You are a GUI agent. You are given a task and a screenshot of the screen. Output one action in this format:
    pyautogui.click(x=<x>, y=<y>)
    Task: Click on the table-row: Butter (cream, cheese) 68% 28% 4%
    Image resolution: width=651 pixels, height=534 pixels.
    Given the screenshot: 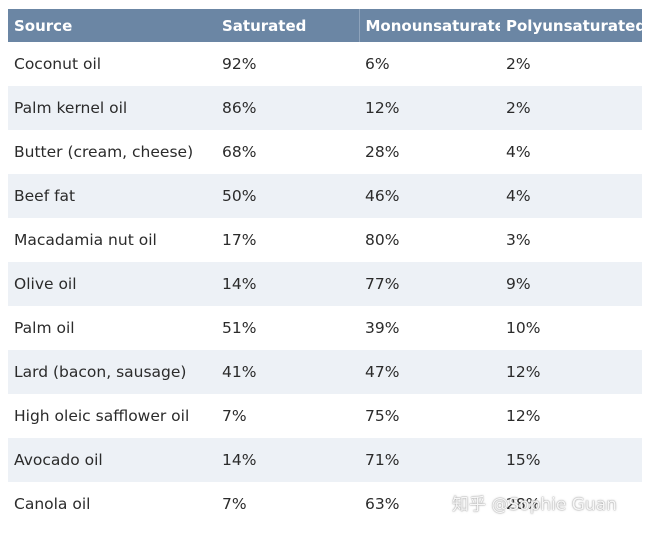 What is the action you would take?
    pyautogui.click(x=325, y=152)
    